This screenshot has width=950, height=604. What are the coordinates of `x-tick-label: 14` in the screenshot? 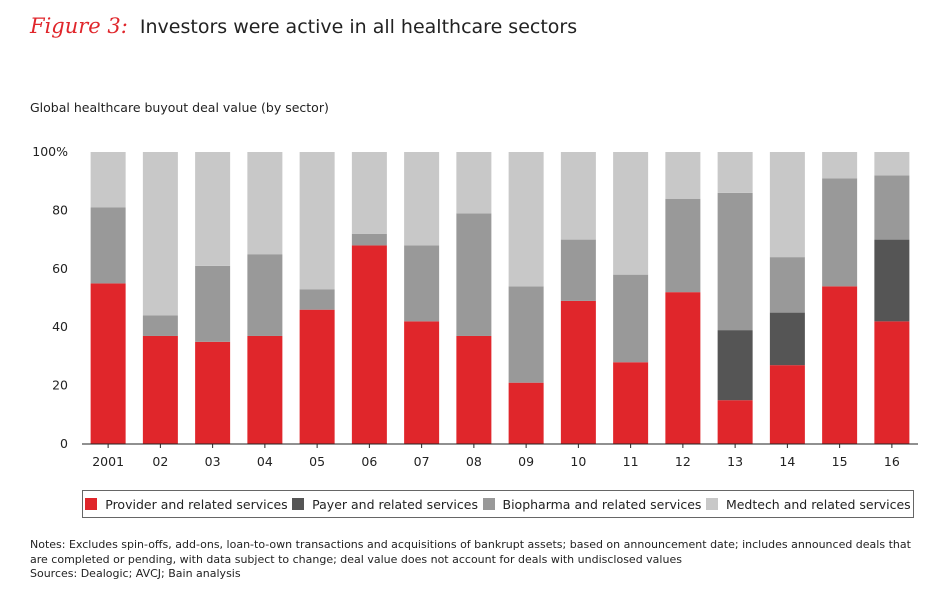 It's located at (787, 461).